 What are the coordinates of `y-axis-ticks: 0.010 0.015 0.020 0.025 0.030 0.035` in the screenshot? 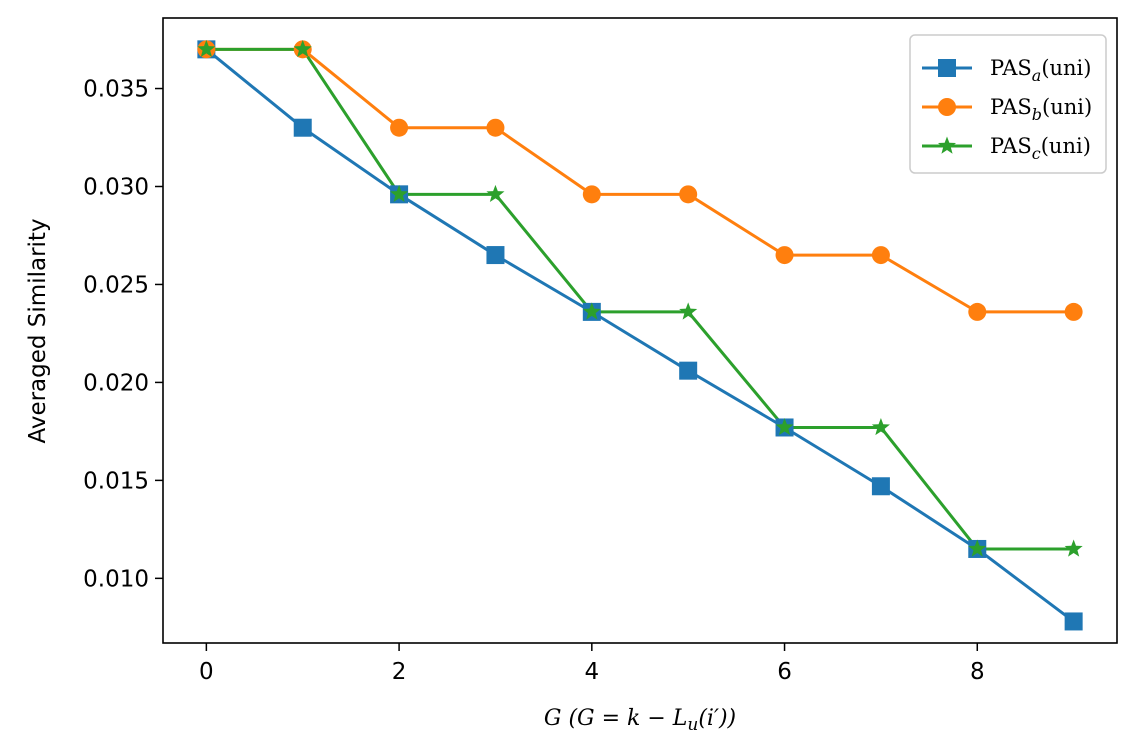 It's located at (123, 334).